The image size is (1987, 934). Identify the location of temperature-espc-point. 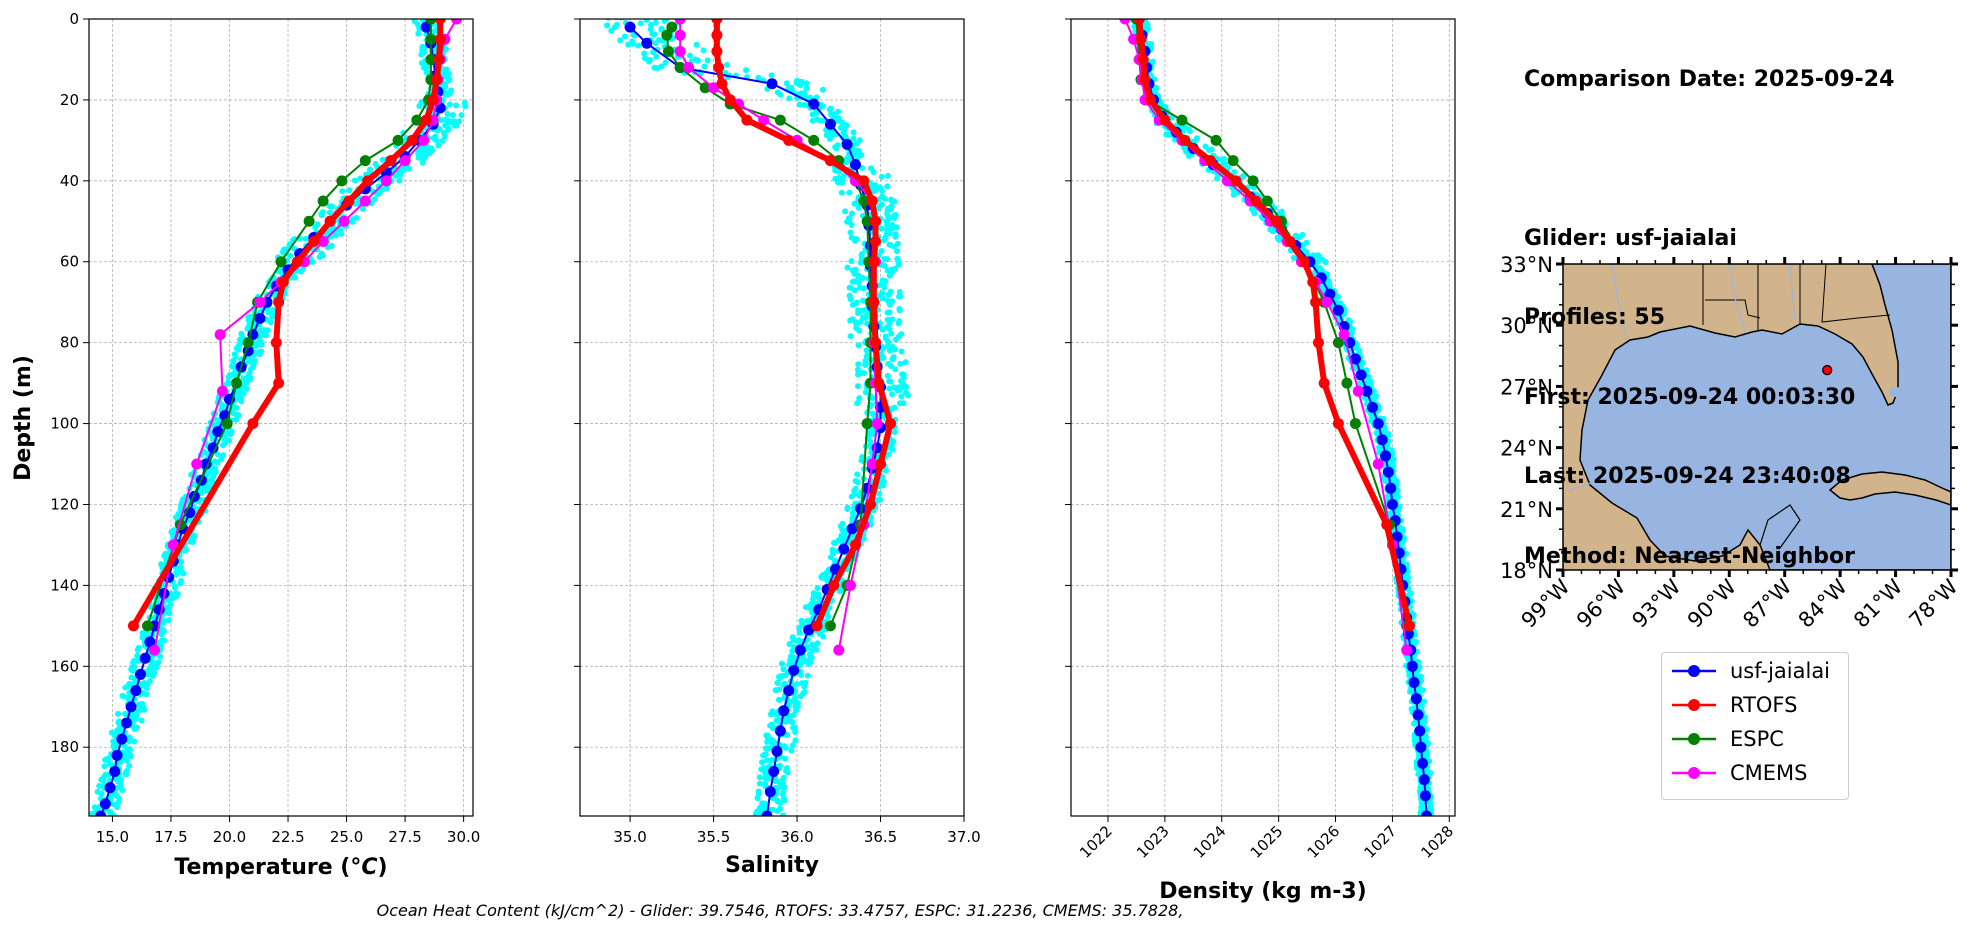
(281, 262).